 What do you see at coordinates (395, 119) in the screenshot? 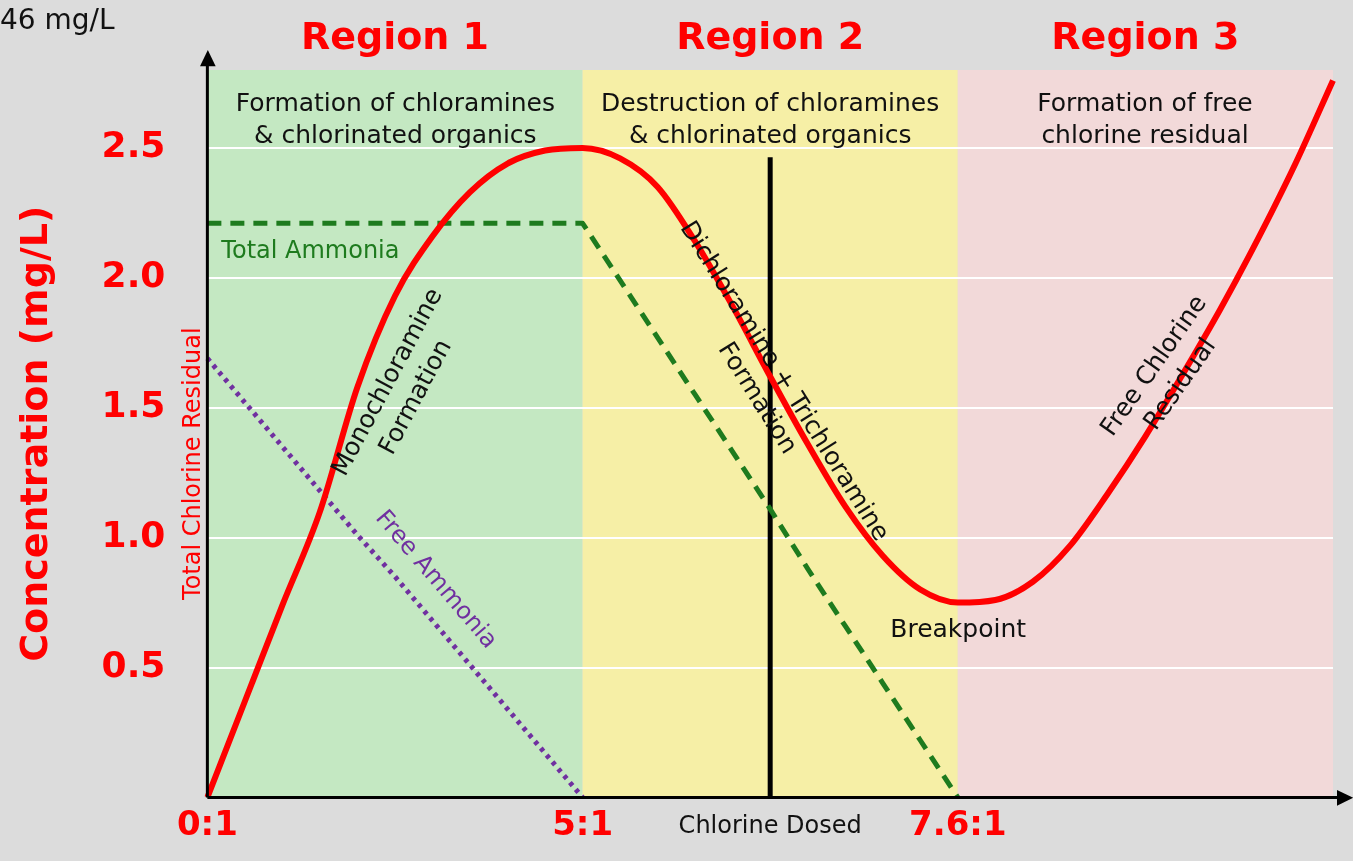
I see `annotation: Formation of chloramines & chlorinated organics` at bounding box center [395, 119].